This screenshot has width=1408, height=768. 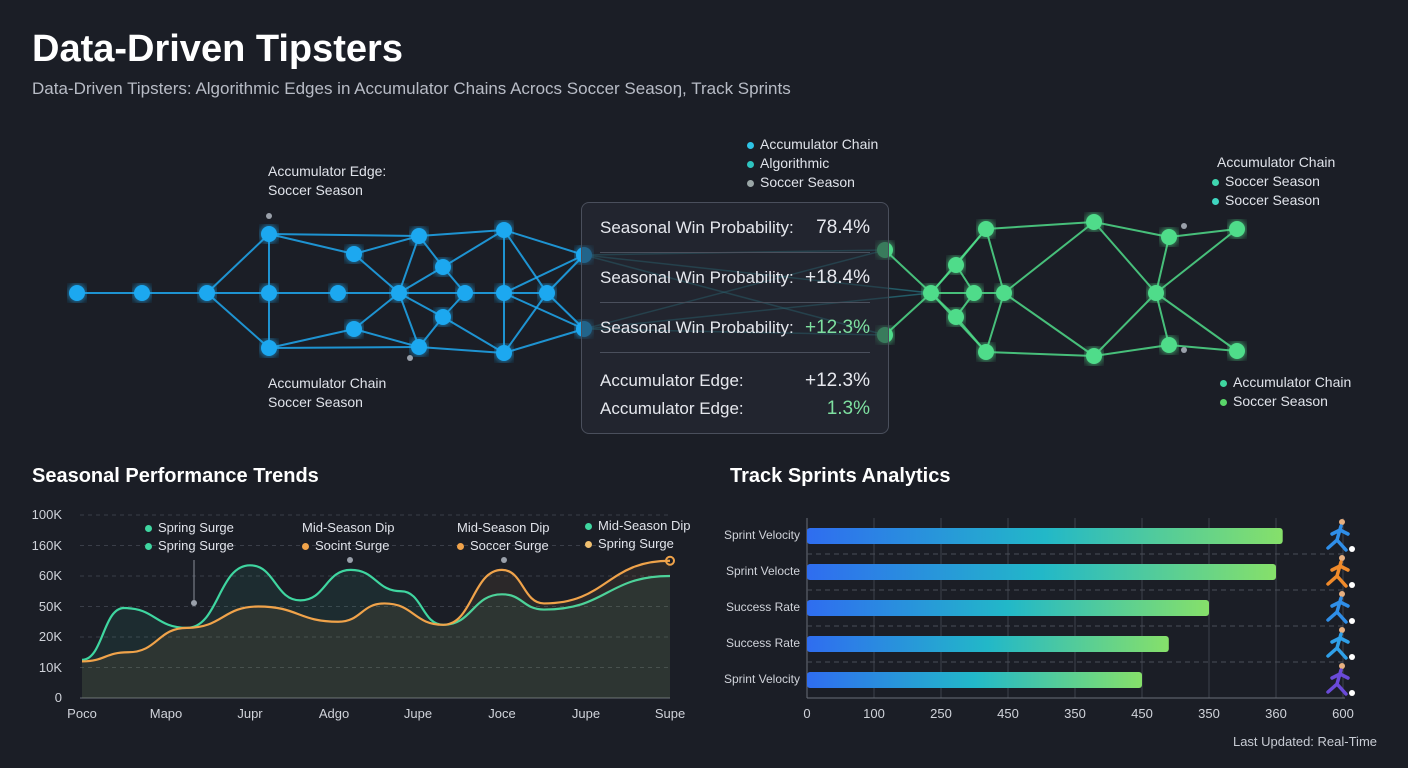 I want to click on series-endpoint, so click(x=670, y=560).